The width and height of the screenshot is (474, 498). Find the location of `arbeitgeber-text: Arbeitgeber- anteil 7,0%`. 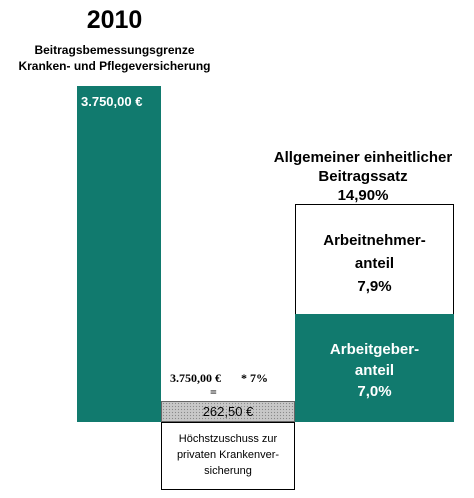

arbeitgeber-text: Arbeitgeber- anteil 7,0% is located at coordinates (374, 370).